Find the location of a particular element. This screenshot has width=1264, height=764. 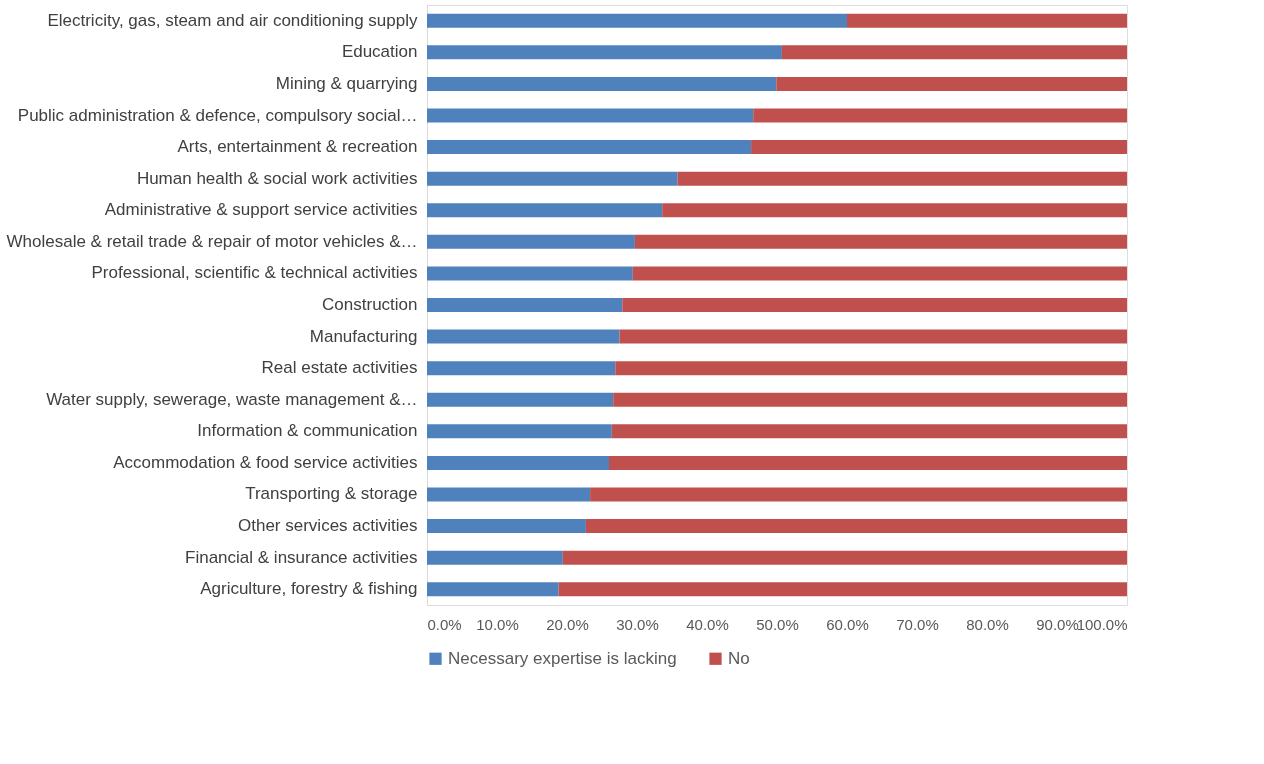

legend-label: Necessary expertise is lacking is located at coordinates (562, 658).